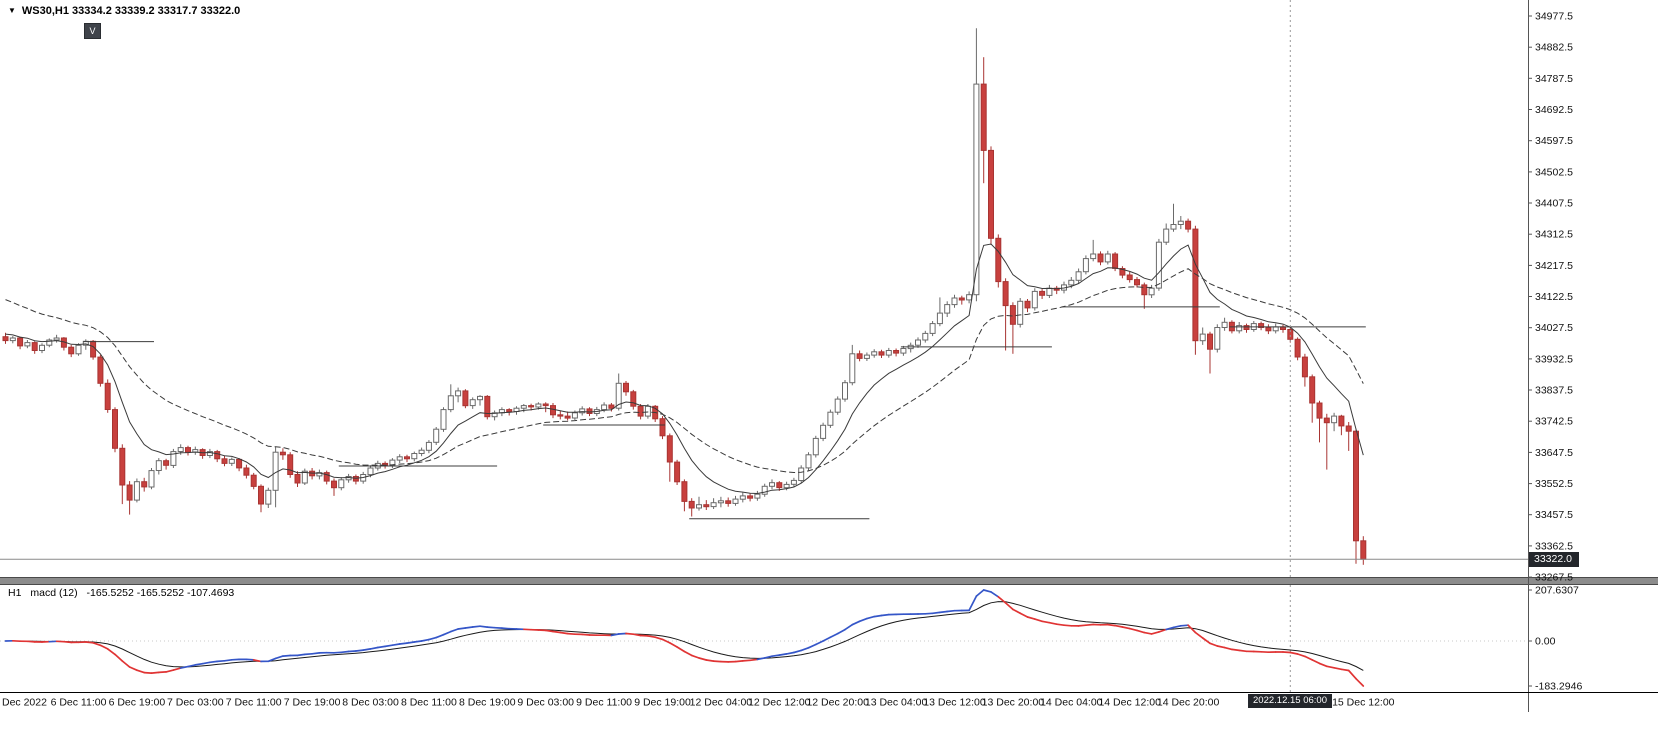  I want to click on symbol-ohlc-text: WS30,H1 33334.2 33339.2 33317.7 33322.0, so click(131, 11).